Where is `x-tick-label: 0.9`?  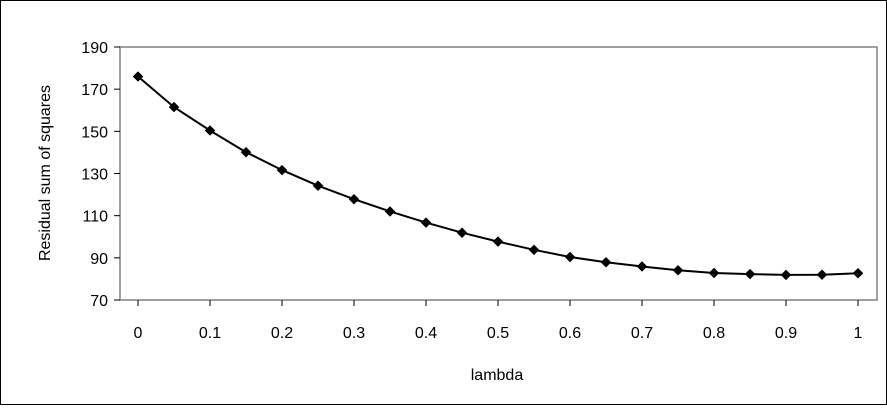 x-tick-label: 0.9 is located at coordinates (786, 333).